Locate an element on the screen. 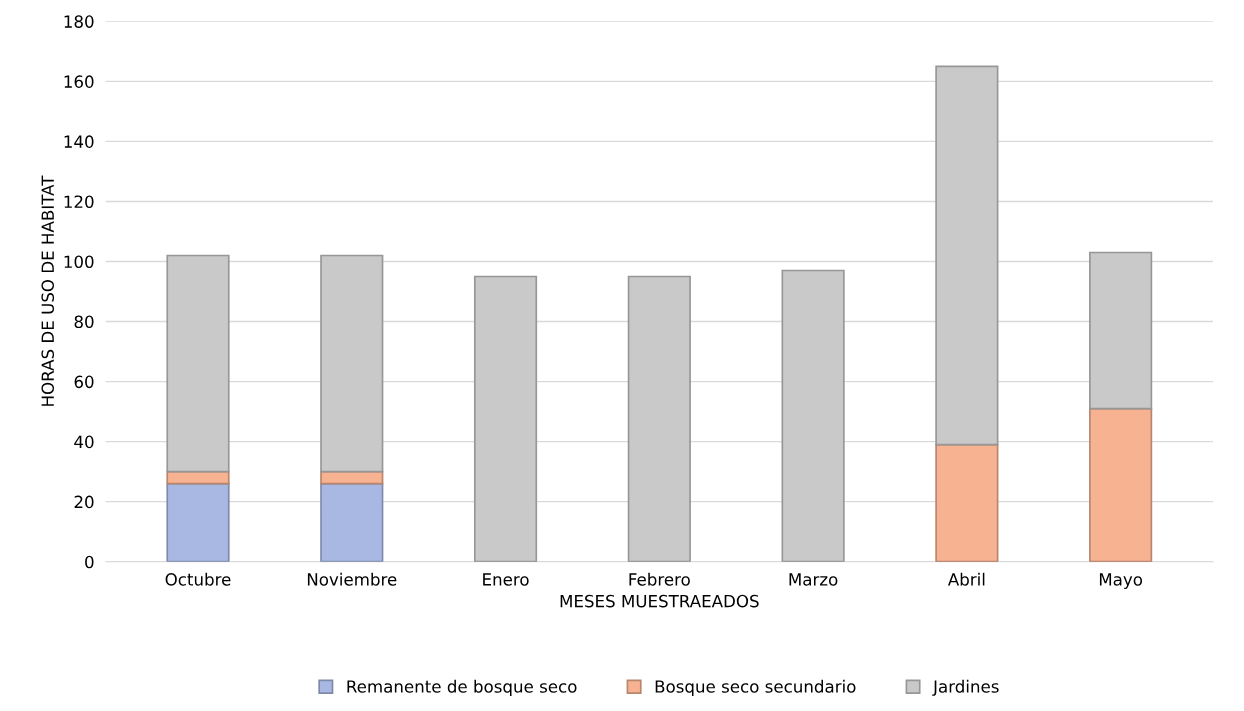  x-axis-title: MESES MUESTRAEADOS is located at coordinates (659, 601).